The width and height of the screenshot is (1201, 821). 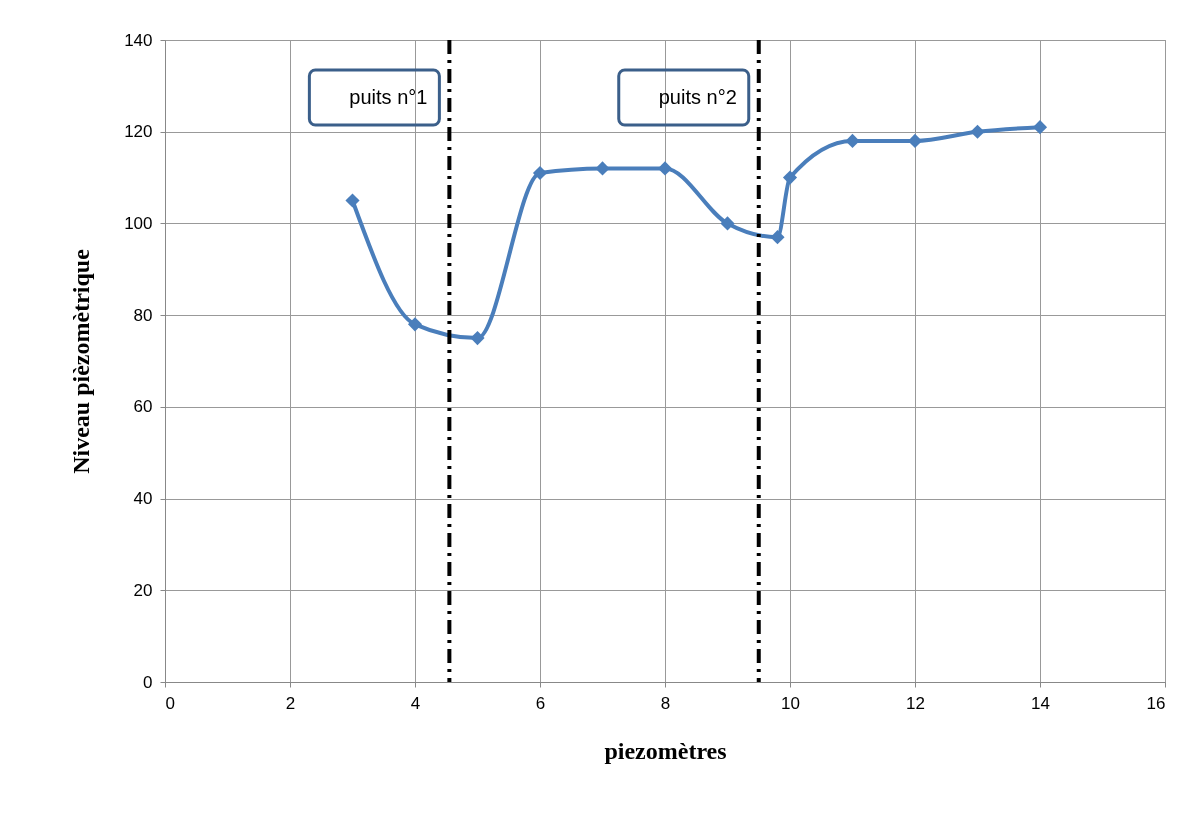 I want to click on y-tick-label: 100, so click(x=138, y=223).